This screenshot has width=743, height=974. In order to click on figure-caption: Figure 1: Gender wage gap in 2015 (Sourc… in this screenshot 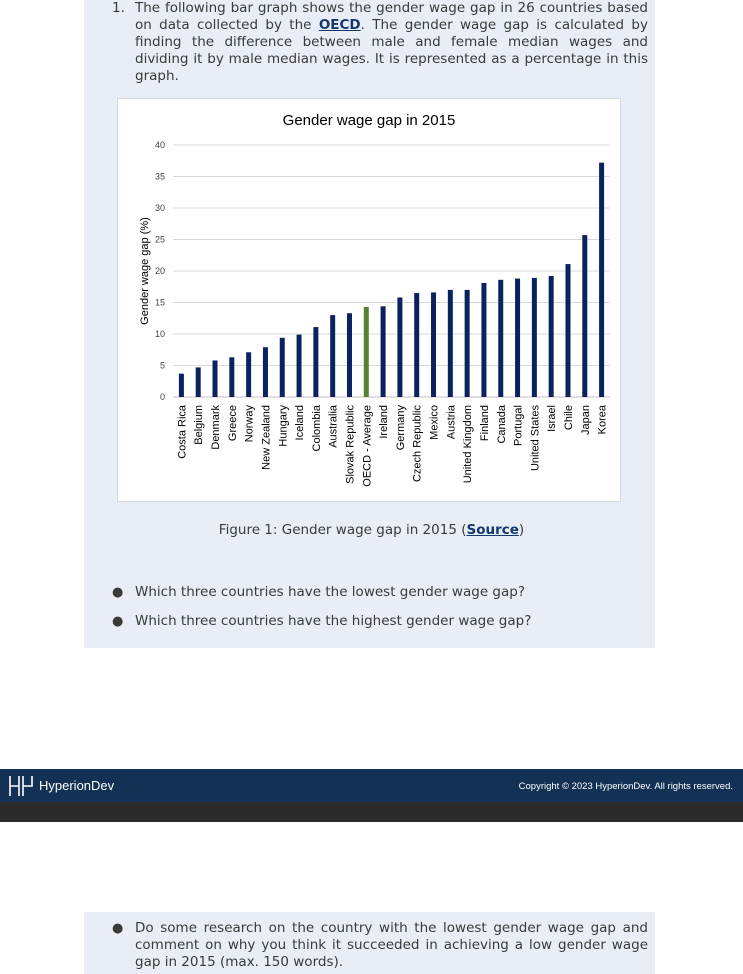, I will do `click(371, 530)`.